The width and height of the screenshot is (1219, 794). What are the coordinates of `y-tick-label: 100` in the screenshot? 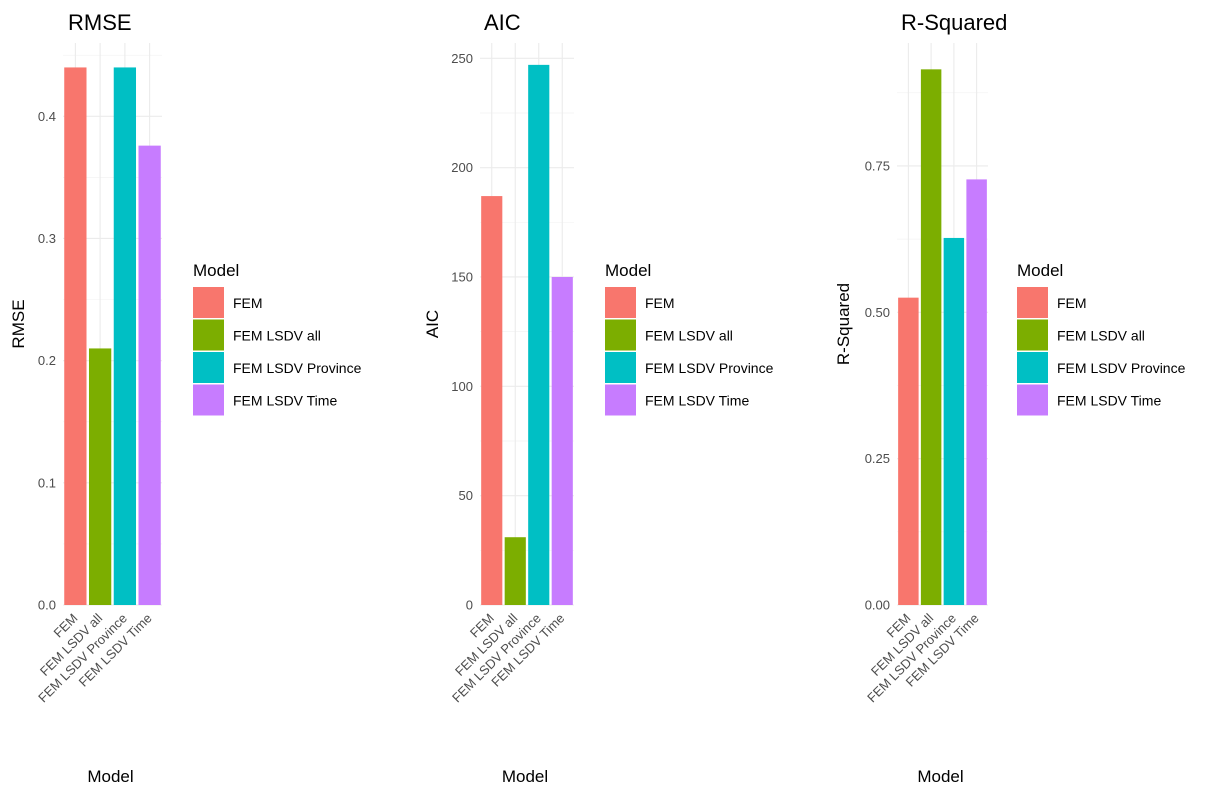 It's located at (462, 386).